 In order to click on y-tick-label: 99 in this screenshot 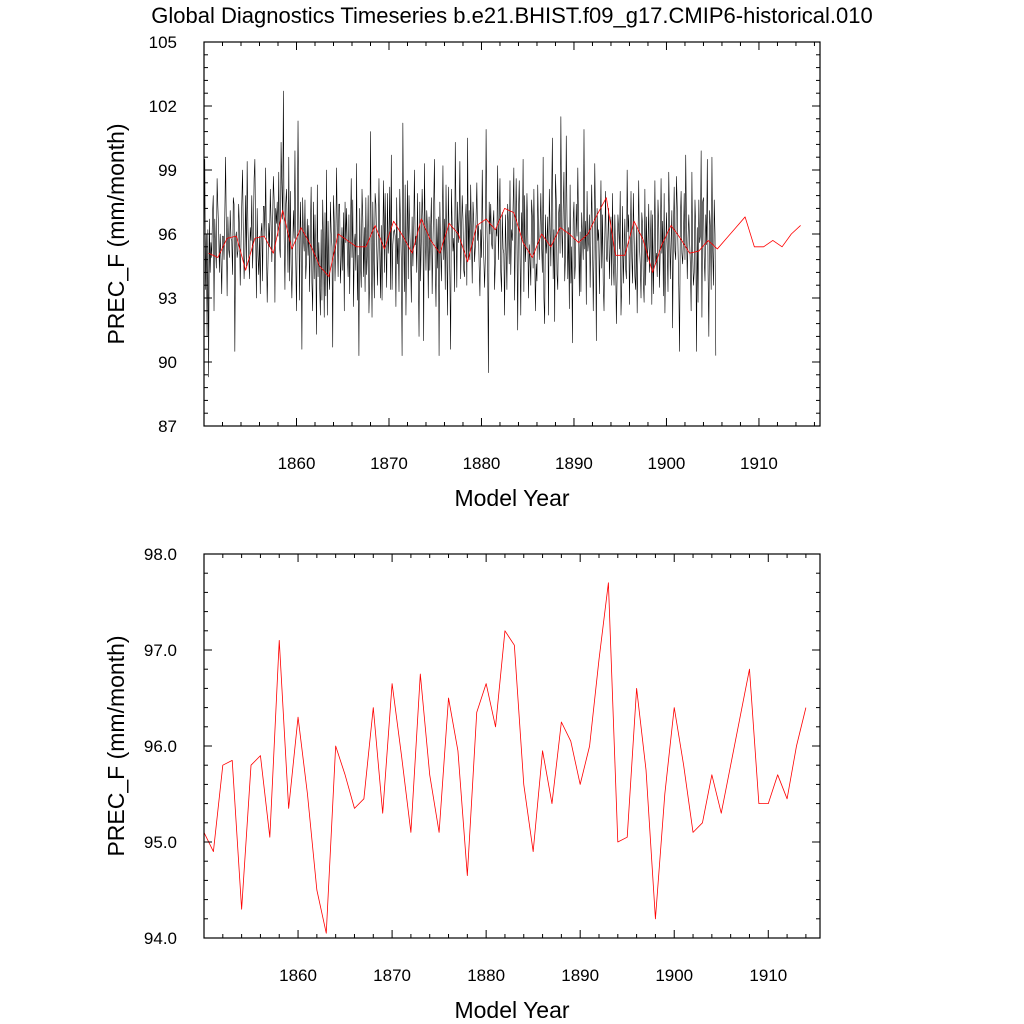, I will do `click(167, 170)`.